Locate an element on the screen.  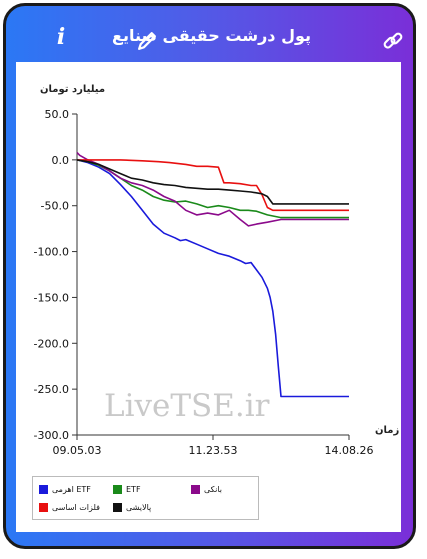
legend-label: ETF is located at coordinates (133, 489).